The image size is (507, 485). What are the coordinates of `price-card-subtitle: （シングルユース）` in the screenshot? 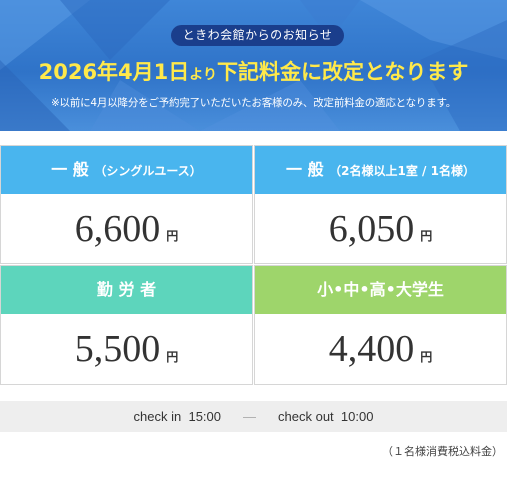 It's located at (148, 171).